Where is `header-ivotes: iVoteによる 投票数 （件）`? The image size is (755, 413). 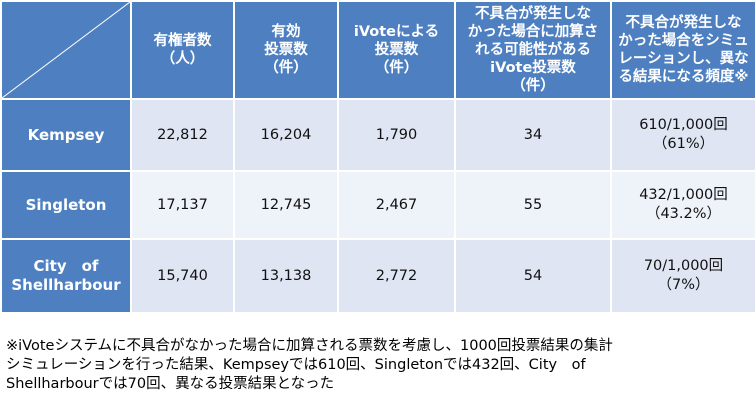 header-ivotes: iVoteによる 投票数 （件） is located at coordinates (396, 50).